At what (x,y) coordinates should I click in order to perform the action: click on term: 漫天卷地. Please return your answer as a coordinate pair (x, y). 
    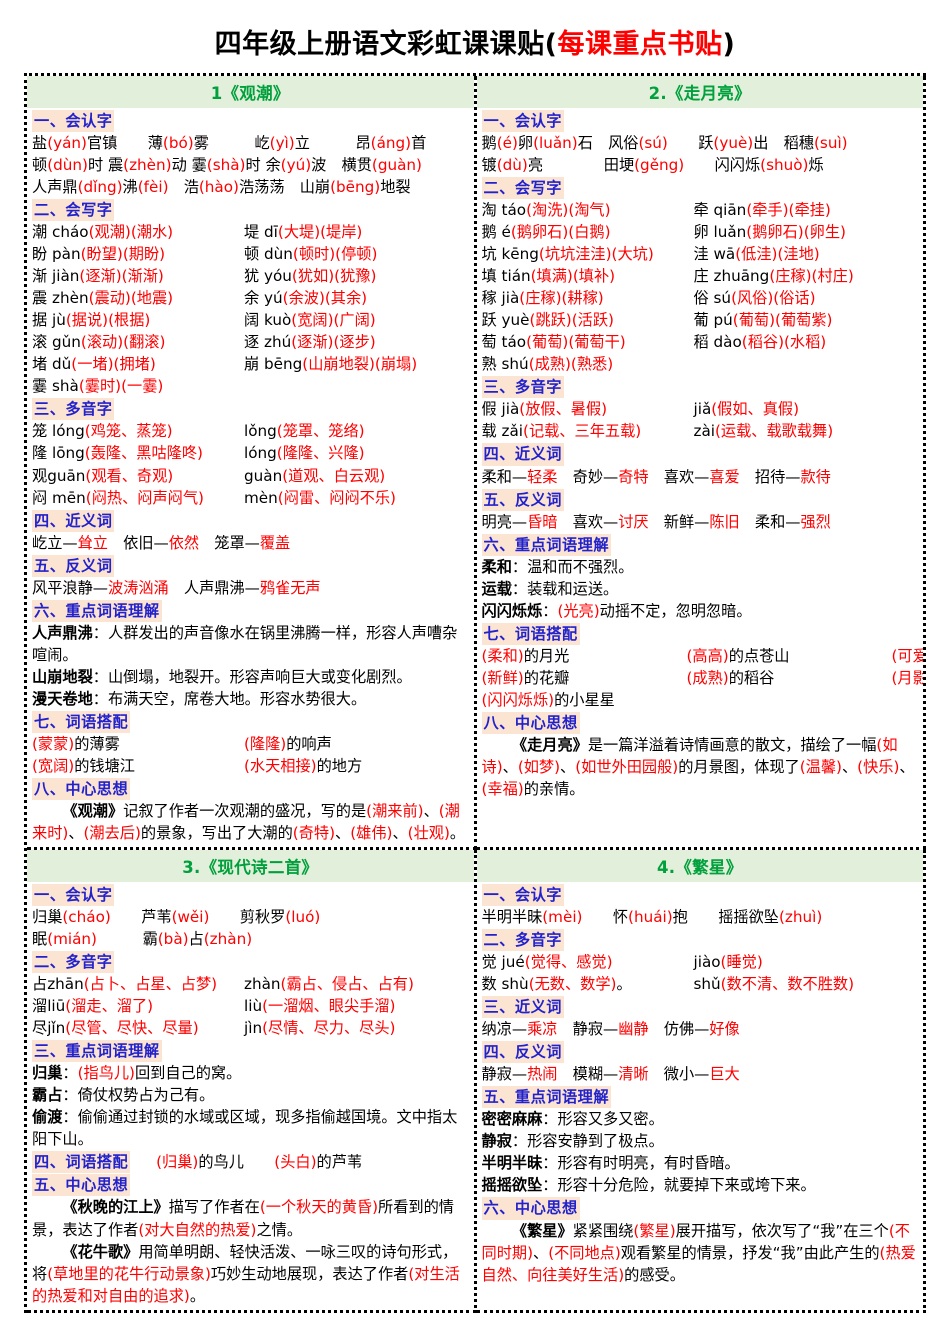
    Looking at the image, I should click on (62, 698).